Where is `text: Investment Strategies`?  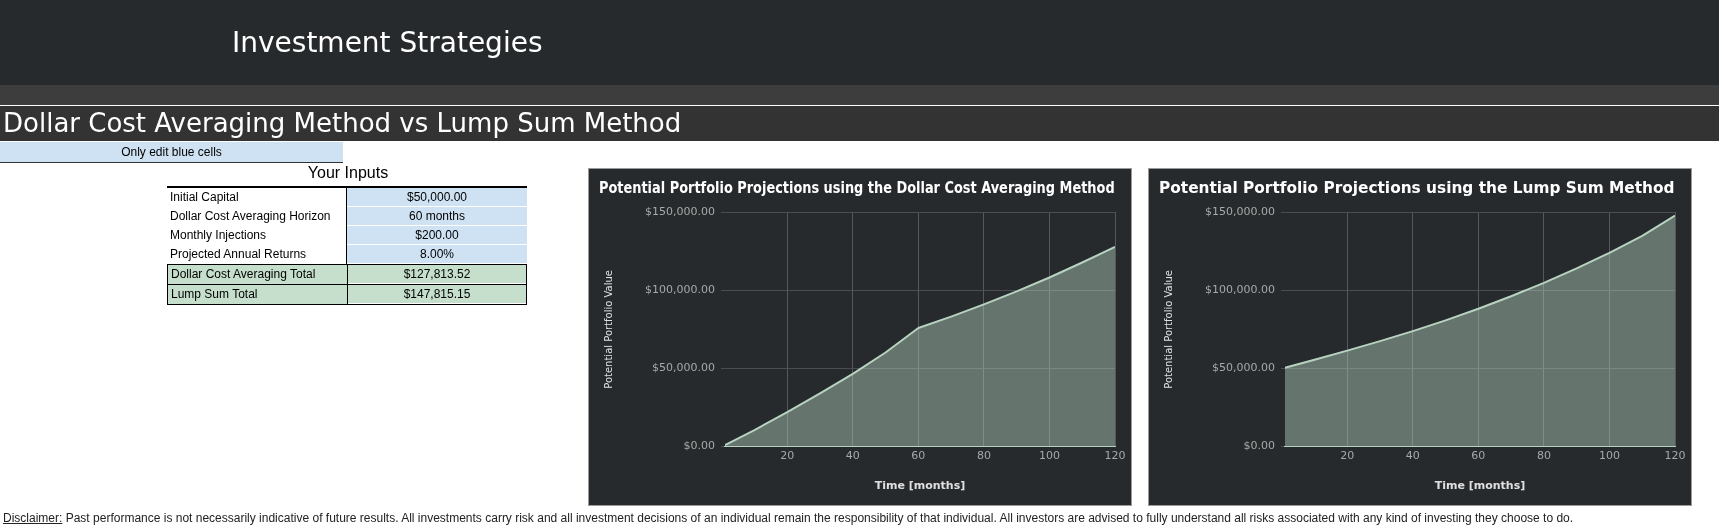
text: Investment Strategies is located at coordinates (387, 42).